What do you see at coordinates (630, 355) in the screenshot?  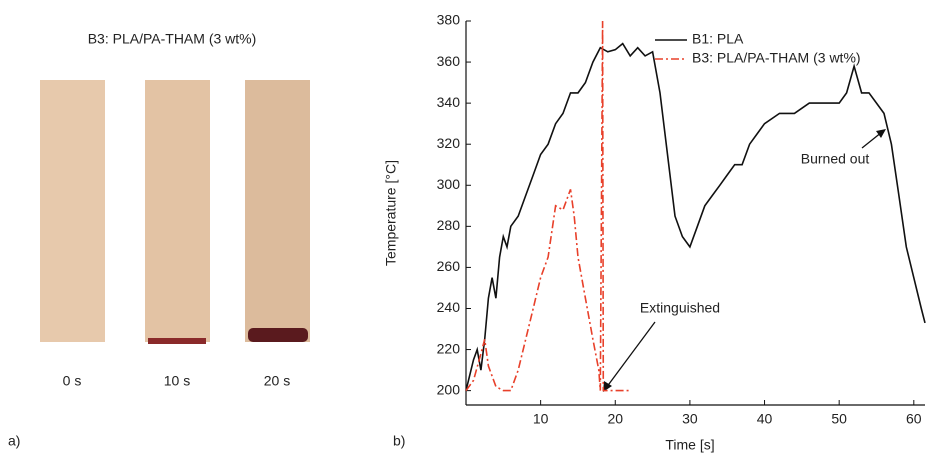 I see `annotation-arrow` at bounding box center [630, 355].